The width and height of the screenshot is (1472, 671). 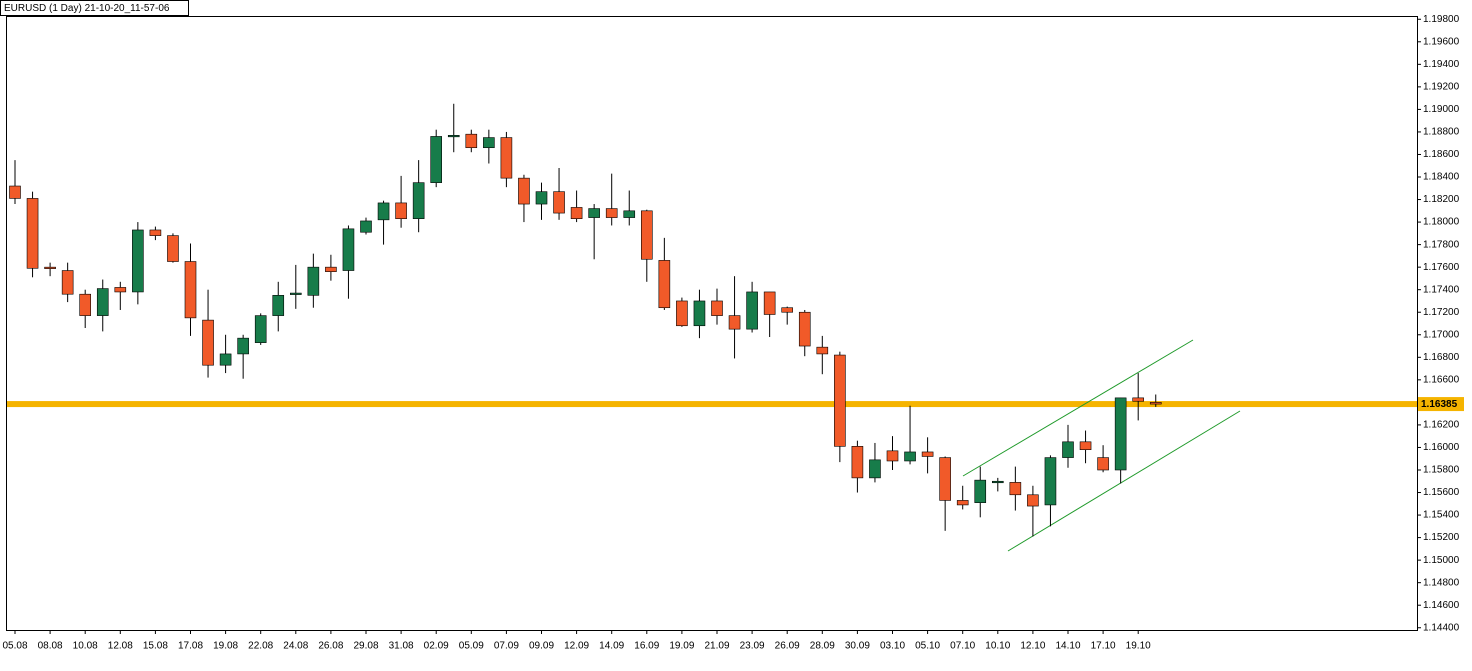 I want to click on x-tick-label: 26.08, so click(x=330, y=646).